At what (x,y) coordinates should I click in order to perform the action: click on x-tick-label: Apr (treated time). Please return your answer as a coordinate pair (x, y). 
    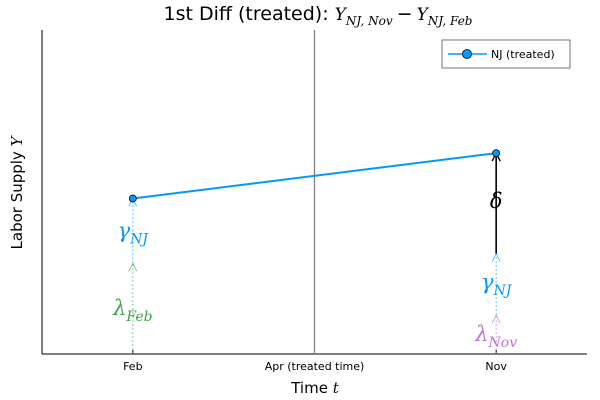
    Looking at the image, I should click on (315, 366).